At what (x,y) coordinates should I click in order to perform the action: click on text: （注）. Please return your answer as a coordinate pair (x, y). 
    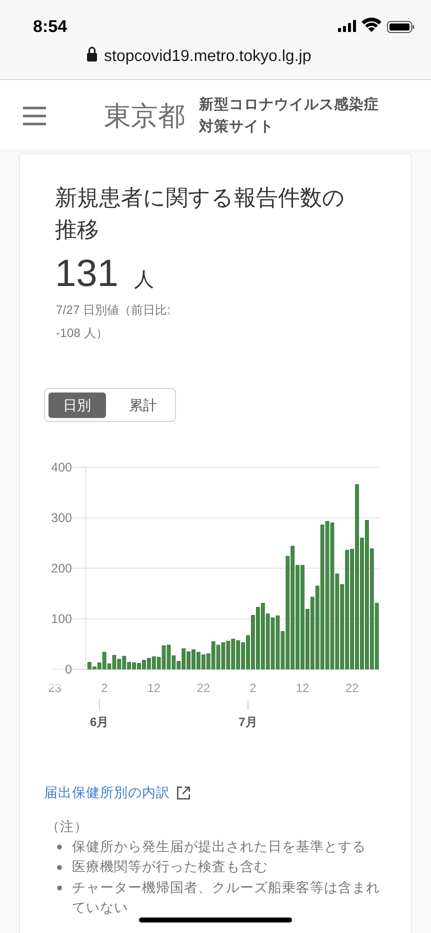
    Looking at the image, I should click on (67, 827).